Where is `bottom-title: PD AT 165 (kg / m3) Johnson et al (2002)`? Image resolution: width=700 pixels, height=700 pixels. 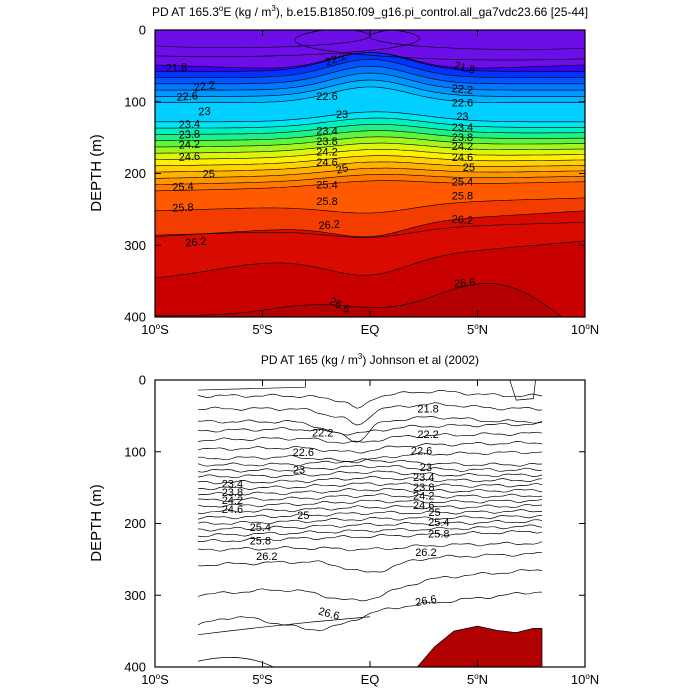 bottom-title: PD AT 165 (kg / m3) Johnson et al (2002) is located at coordinates (370, 359).